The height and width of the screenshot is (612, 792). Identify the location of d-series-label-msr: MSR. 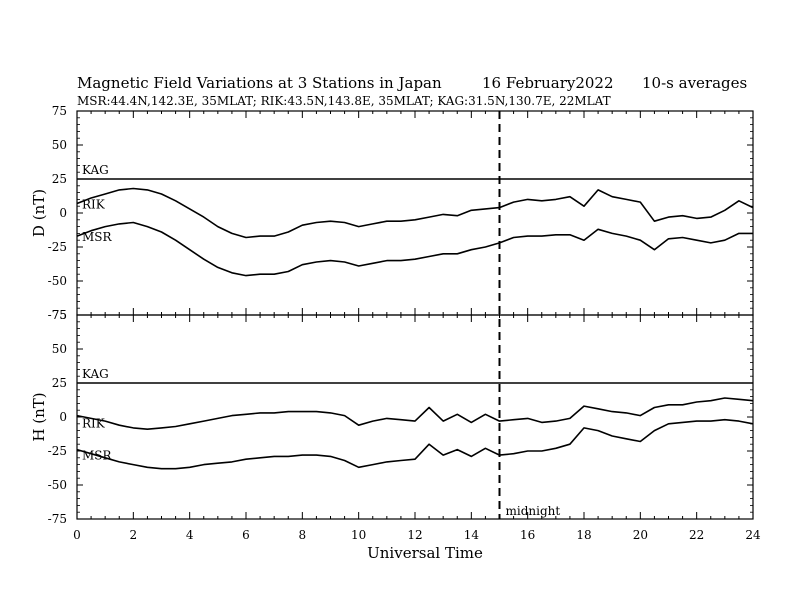
(97, 237).